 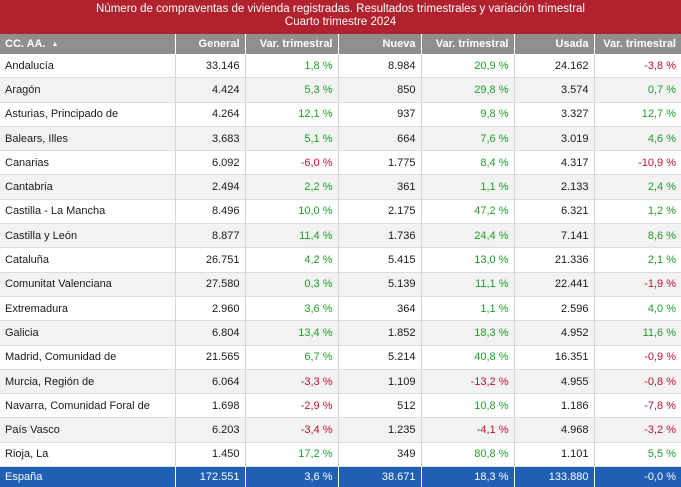 I want to click on usada-cell: 21.336, so click(x=554, y=260).